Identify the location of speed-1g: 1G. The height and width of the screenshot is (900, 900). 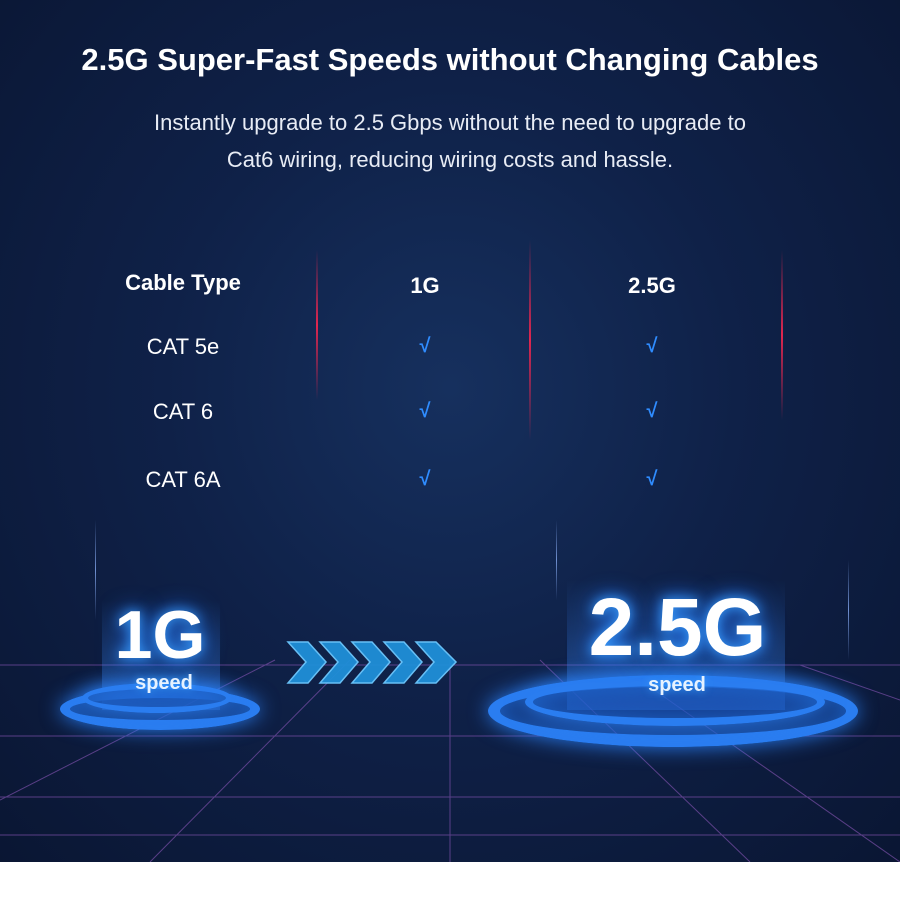
(160, 635).